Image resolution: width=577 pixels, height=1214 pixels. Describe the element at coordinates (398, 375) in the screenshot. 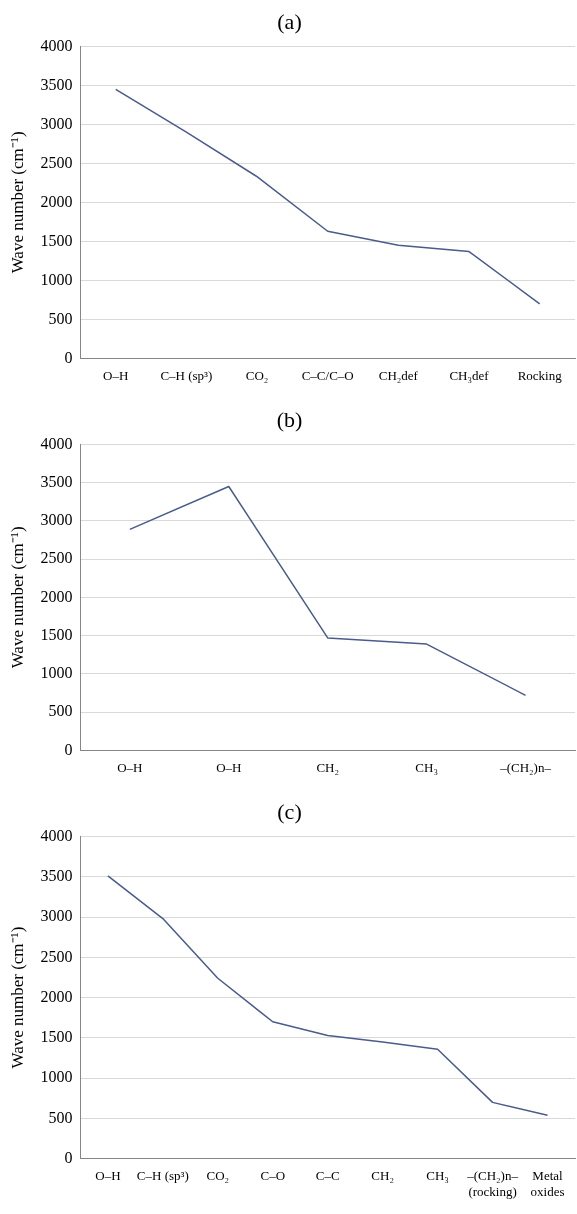

I see `x-tick-label: CH₂def` at that location.